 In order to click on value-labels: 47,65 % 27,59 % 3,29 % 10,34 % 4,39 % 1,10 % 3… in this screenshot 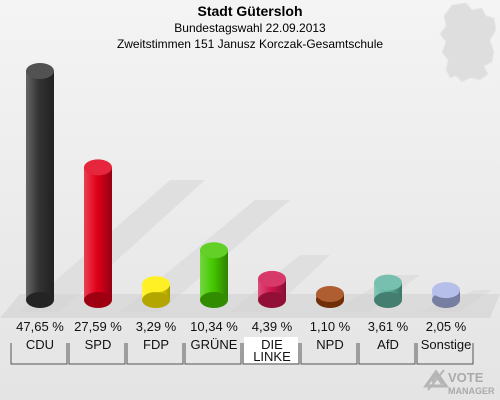, I will do `click(241, 326)`.